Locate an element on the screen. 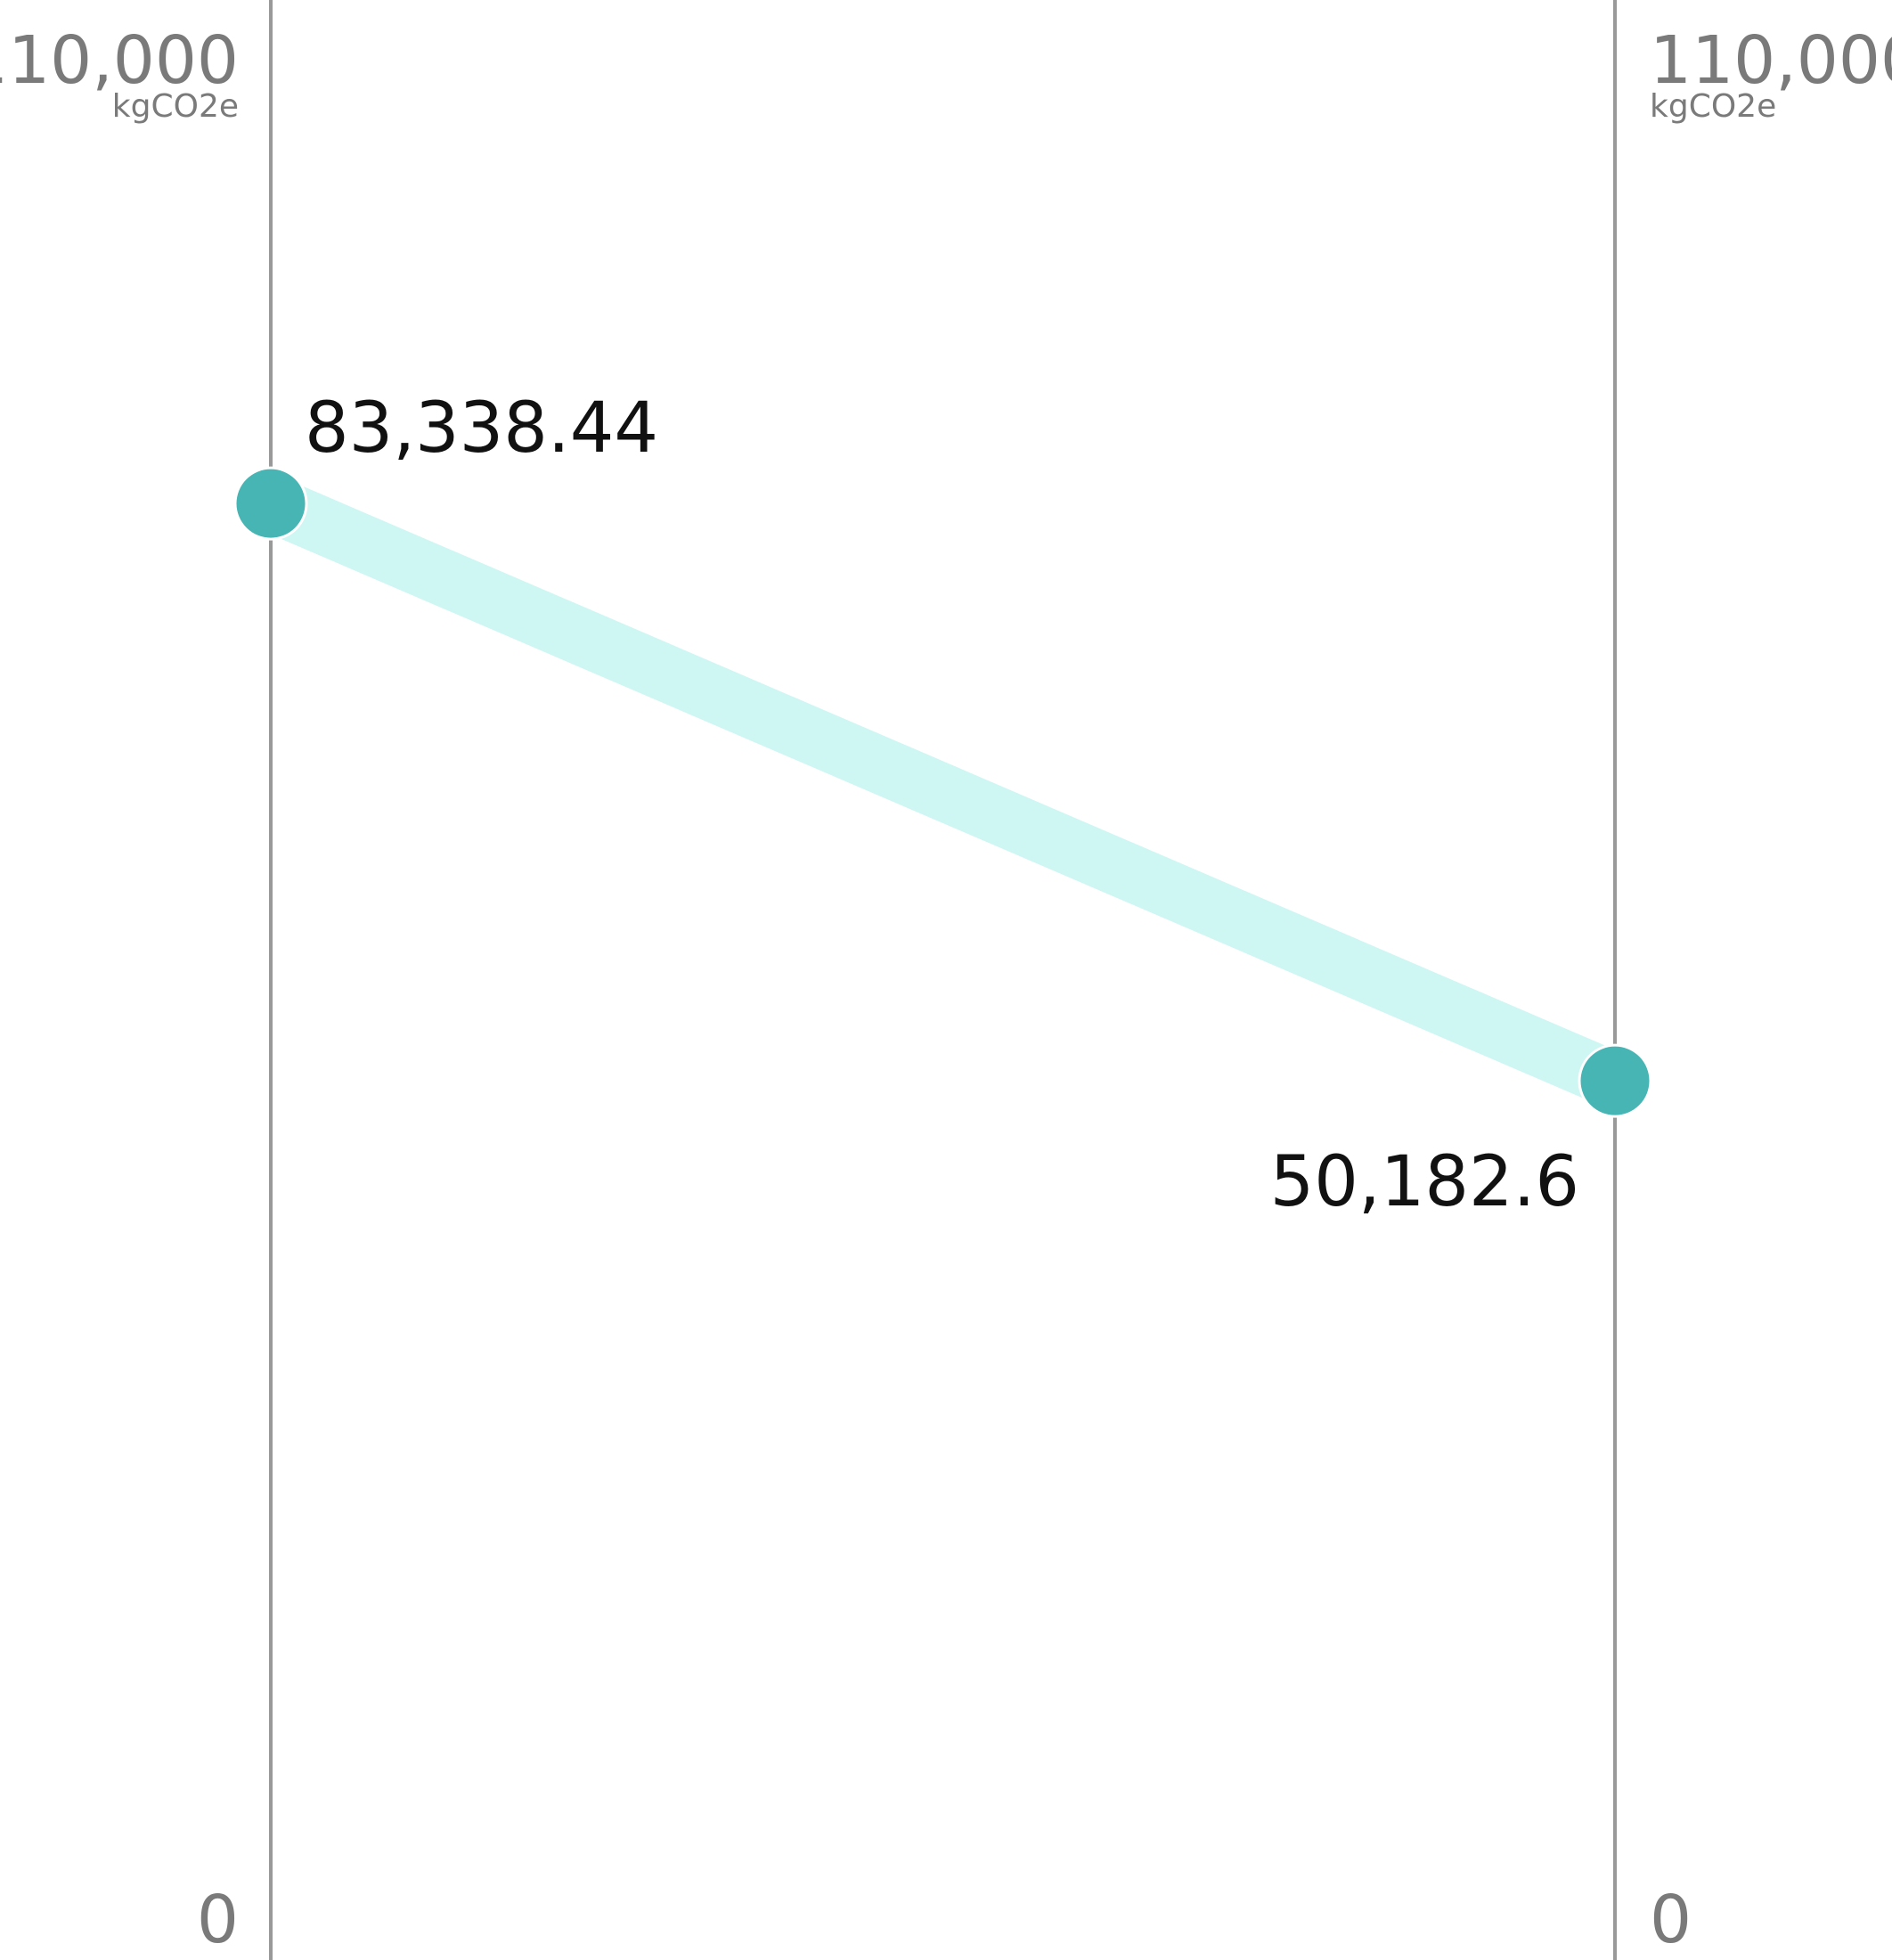 This screenshot has height=1960, width=1892. left-axis-max-label: 110,000 is located at coordinates (119, 60).